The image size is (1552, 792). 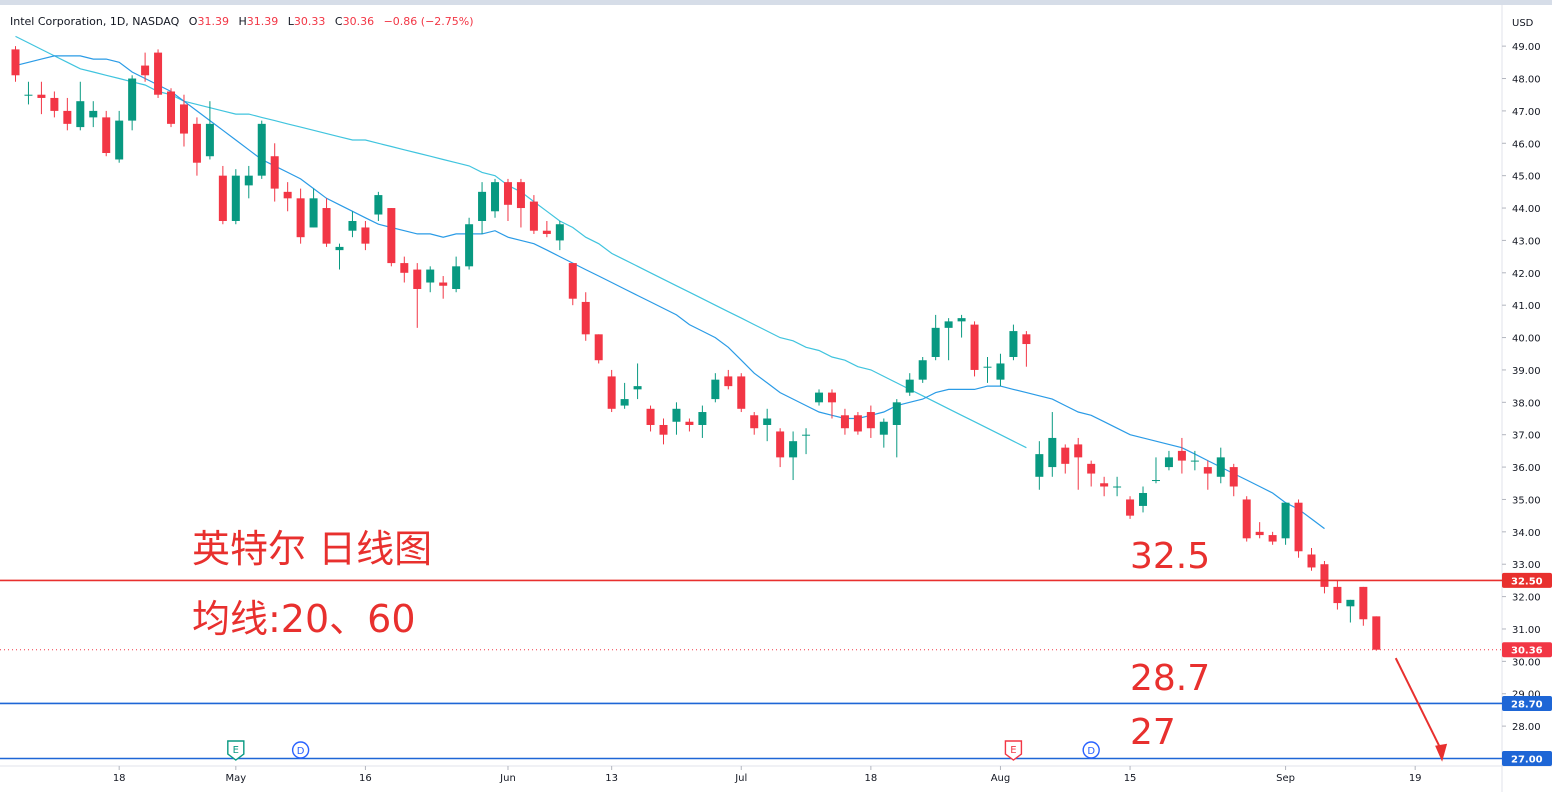 What do you see at coordinates (338, 21) in the screenshot?
I see `legend-close-label: C` at bounding box center [338, 21].